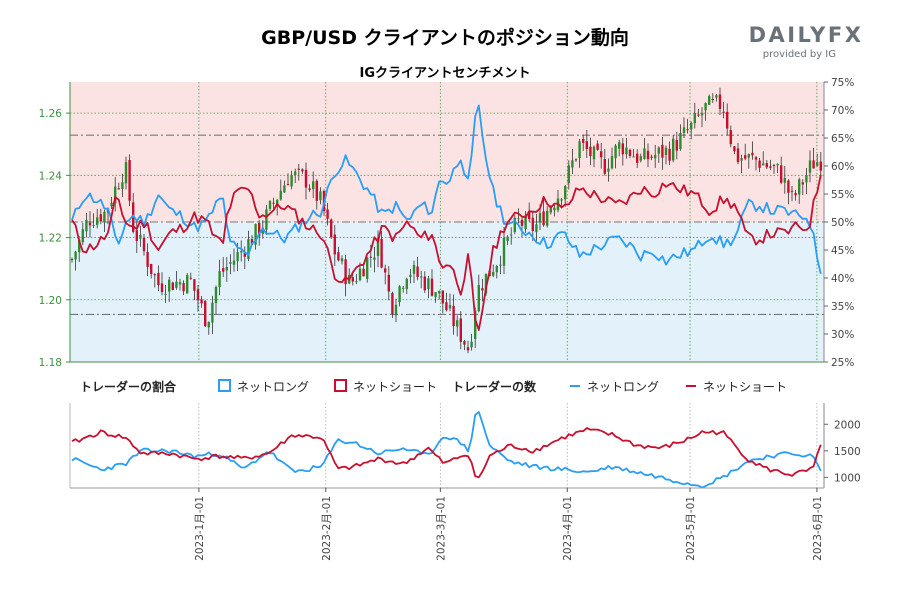  Describe the element at coordinates (445, 37) in the screenshot. I see `chart-title: GBP/USD クライアントのポジション動向` at that location.